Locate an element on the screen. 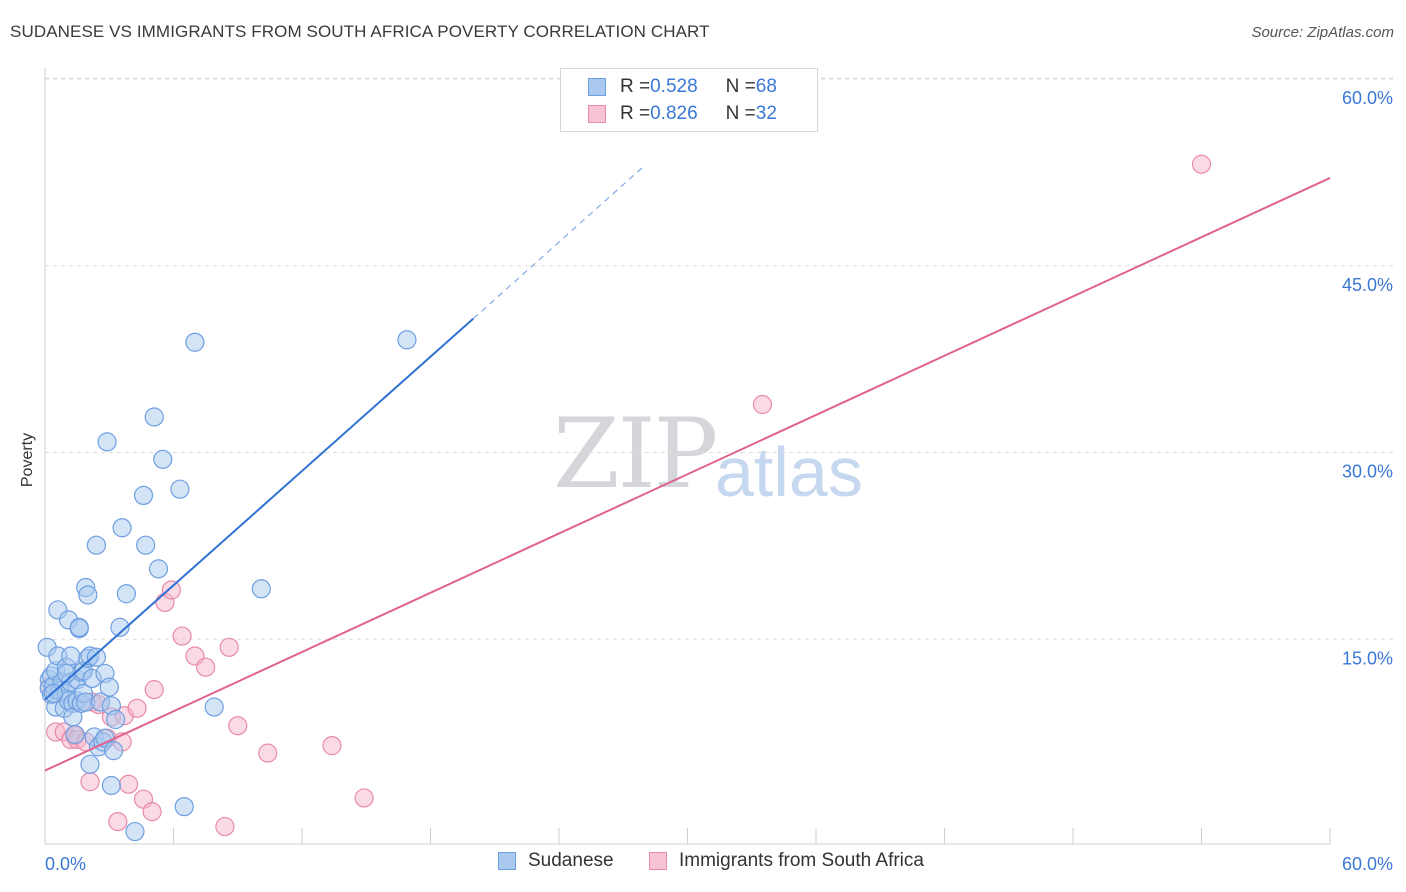  legend-item-south-africa: Immigrants from South Africa is located at coordinates (786, 861).